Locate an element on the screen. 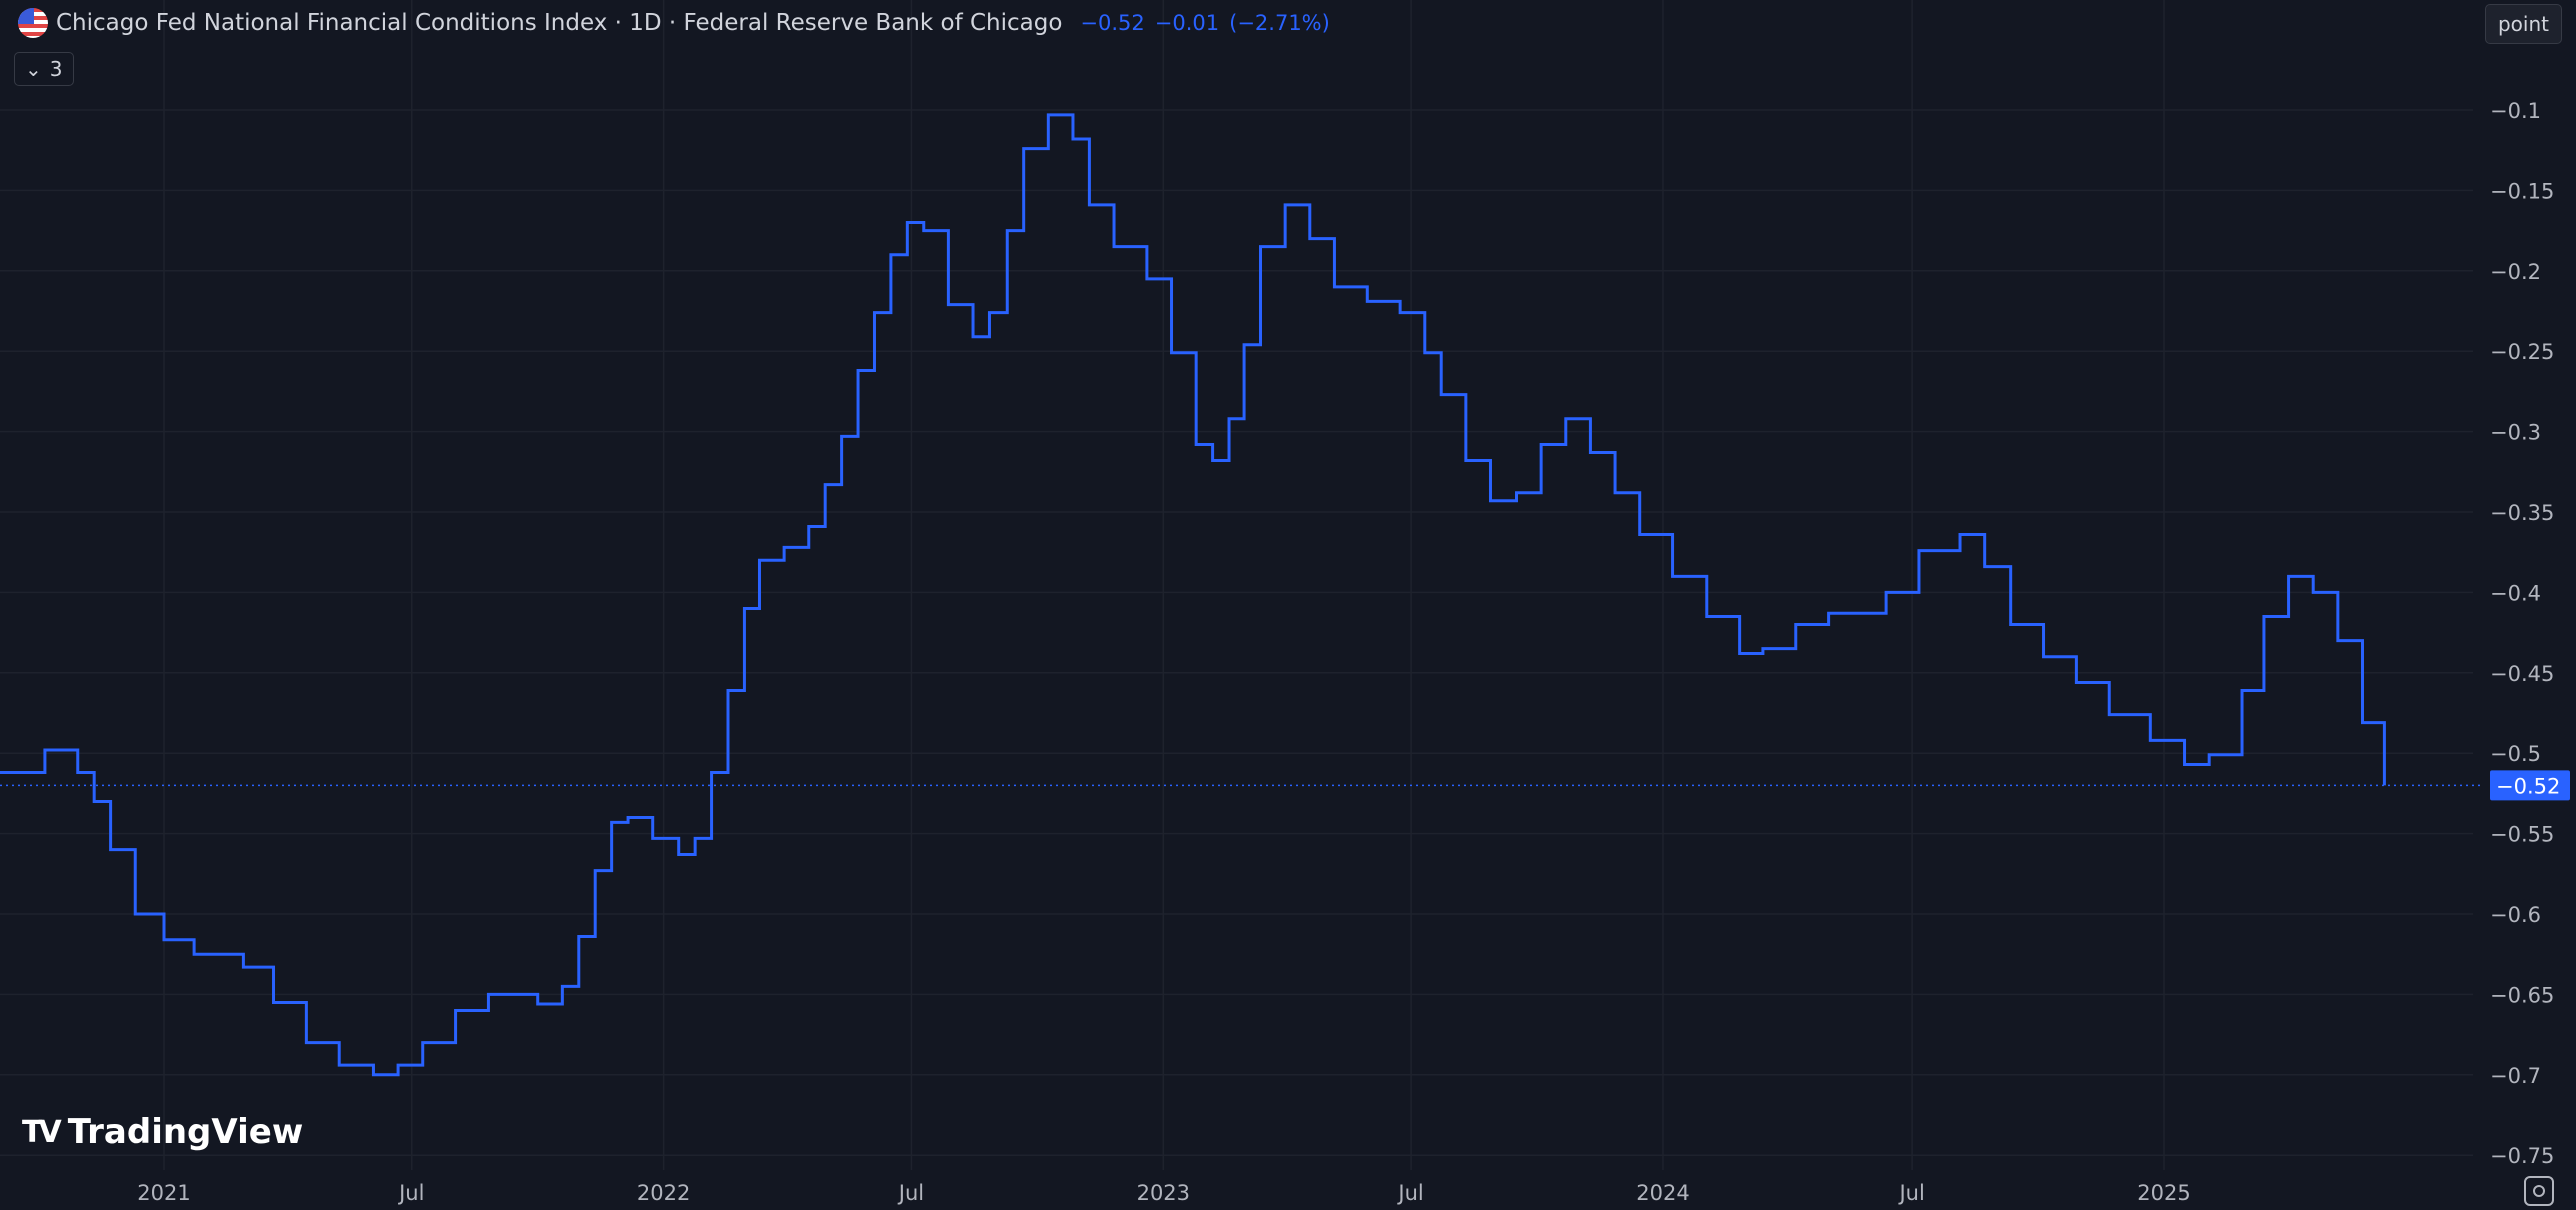 This screenshot has width=2576, height=1210. x-tick-label: 2021 is located at coordinates (163, 1193).